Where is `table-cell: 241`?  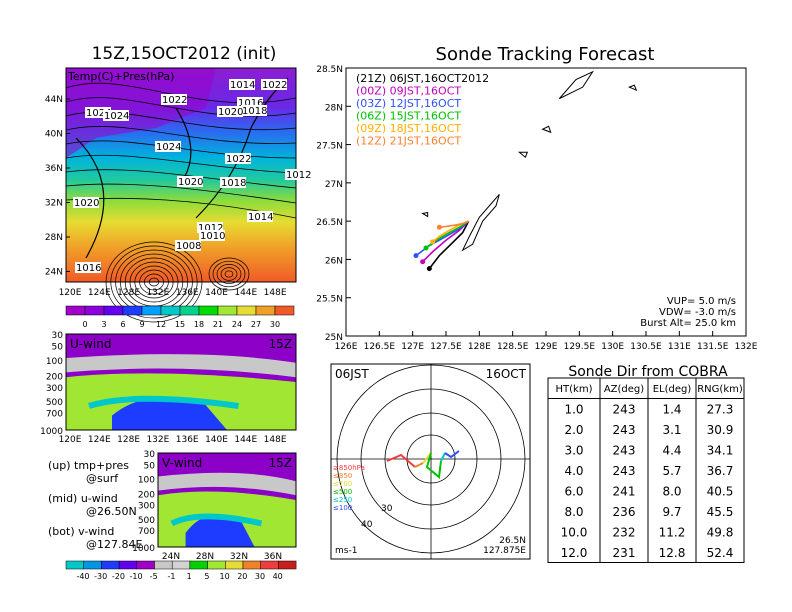 table-cell: 241 is located at coordinates (624, 492).